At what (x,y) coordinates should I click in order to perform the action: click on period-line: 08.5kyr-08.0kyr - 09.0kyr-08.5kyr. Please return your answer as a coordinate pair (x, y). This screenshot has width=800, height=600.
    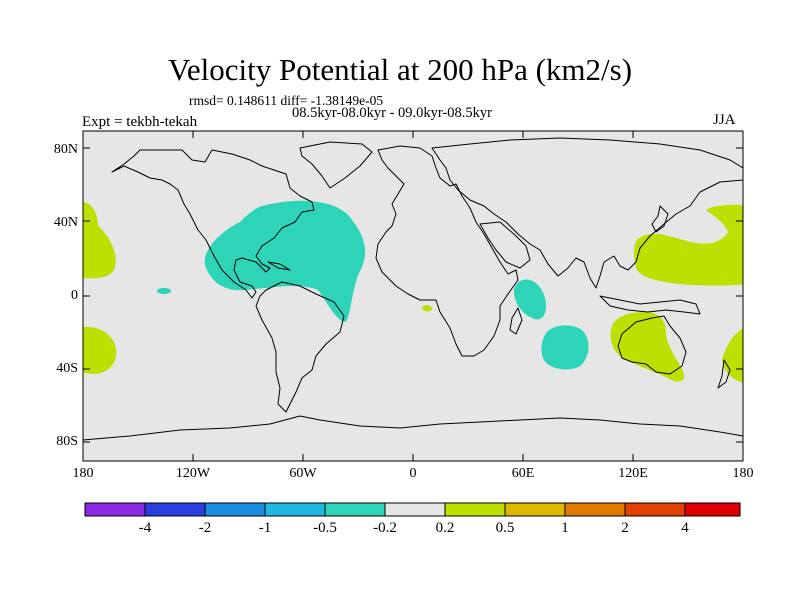
    Looking at the image, I should click on (392, 113).